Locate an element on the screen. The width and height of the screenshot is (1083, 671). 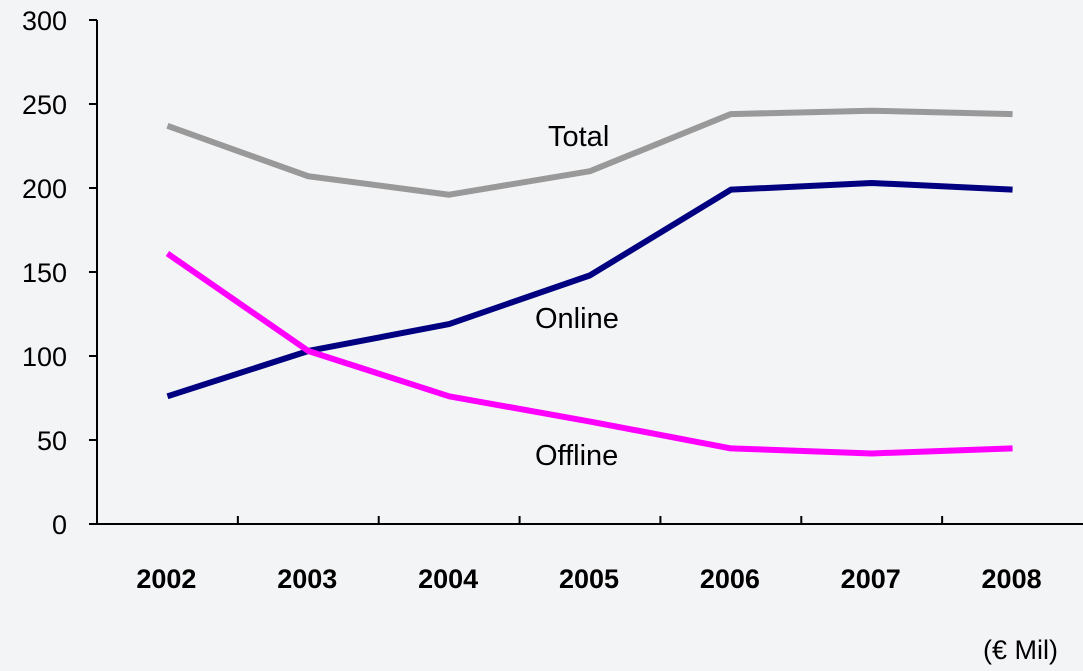
y-tick-label: 250 is located at coordinates (44, 105).